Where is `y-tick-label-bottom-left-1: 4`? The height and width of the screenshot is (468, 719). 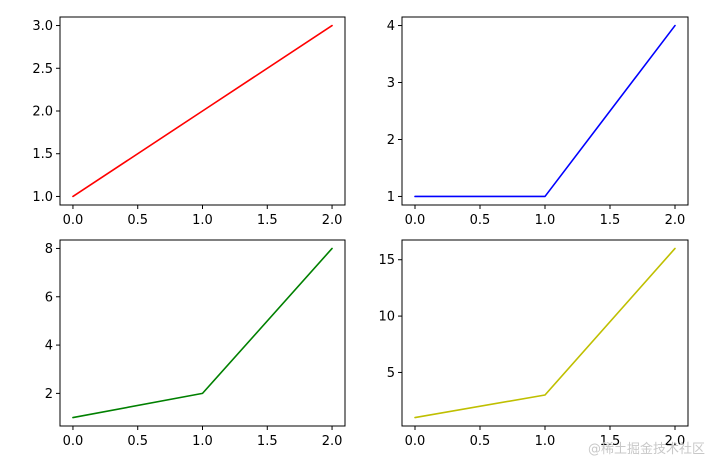
y-tick-label-bottom-left-1: 4 is located at coordinates (49, 346).